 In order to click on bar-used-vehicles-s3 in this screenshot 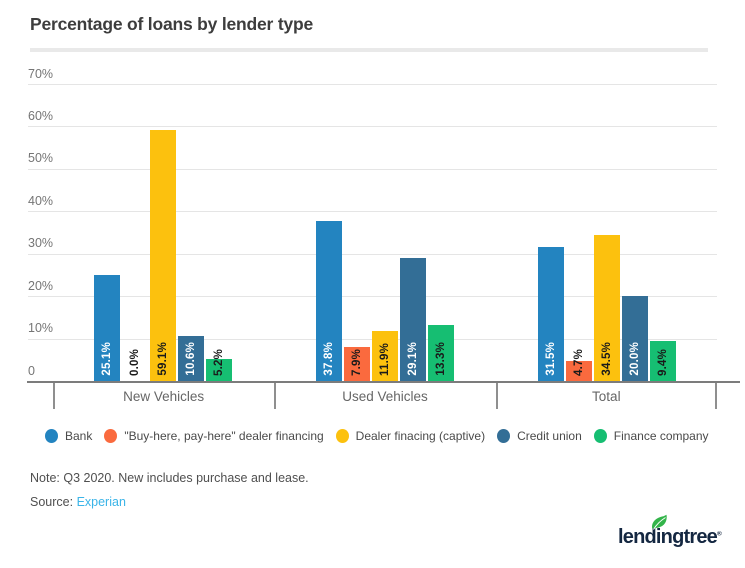, I will do `click(413, 319)`.